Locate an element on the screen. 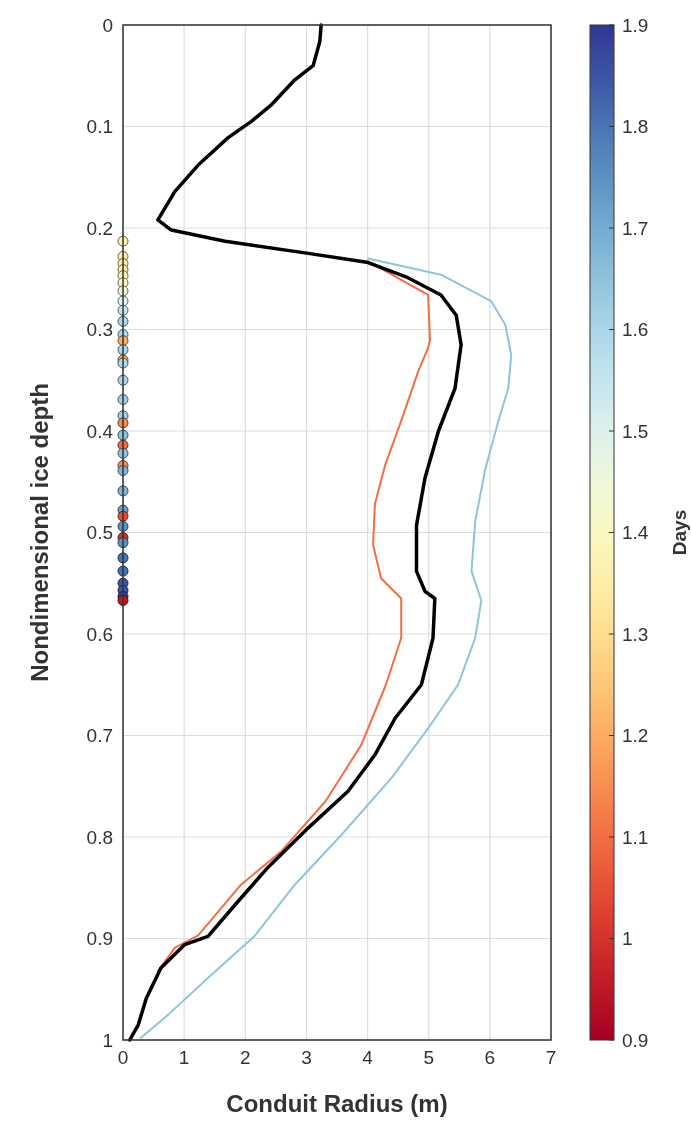  color-bar-label: 1.5 is located at coordinates (635, 431).